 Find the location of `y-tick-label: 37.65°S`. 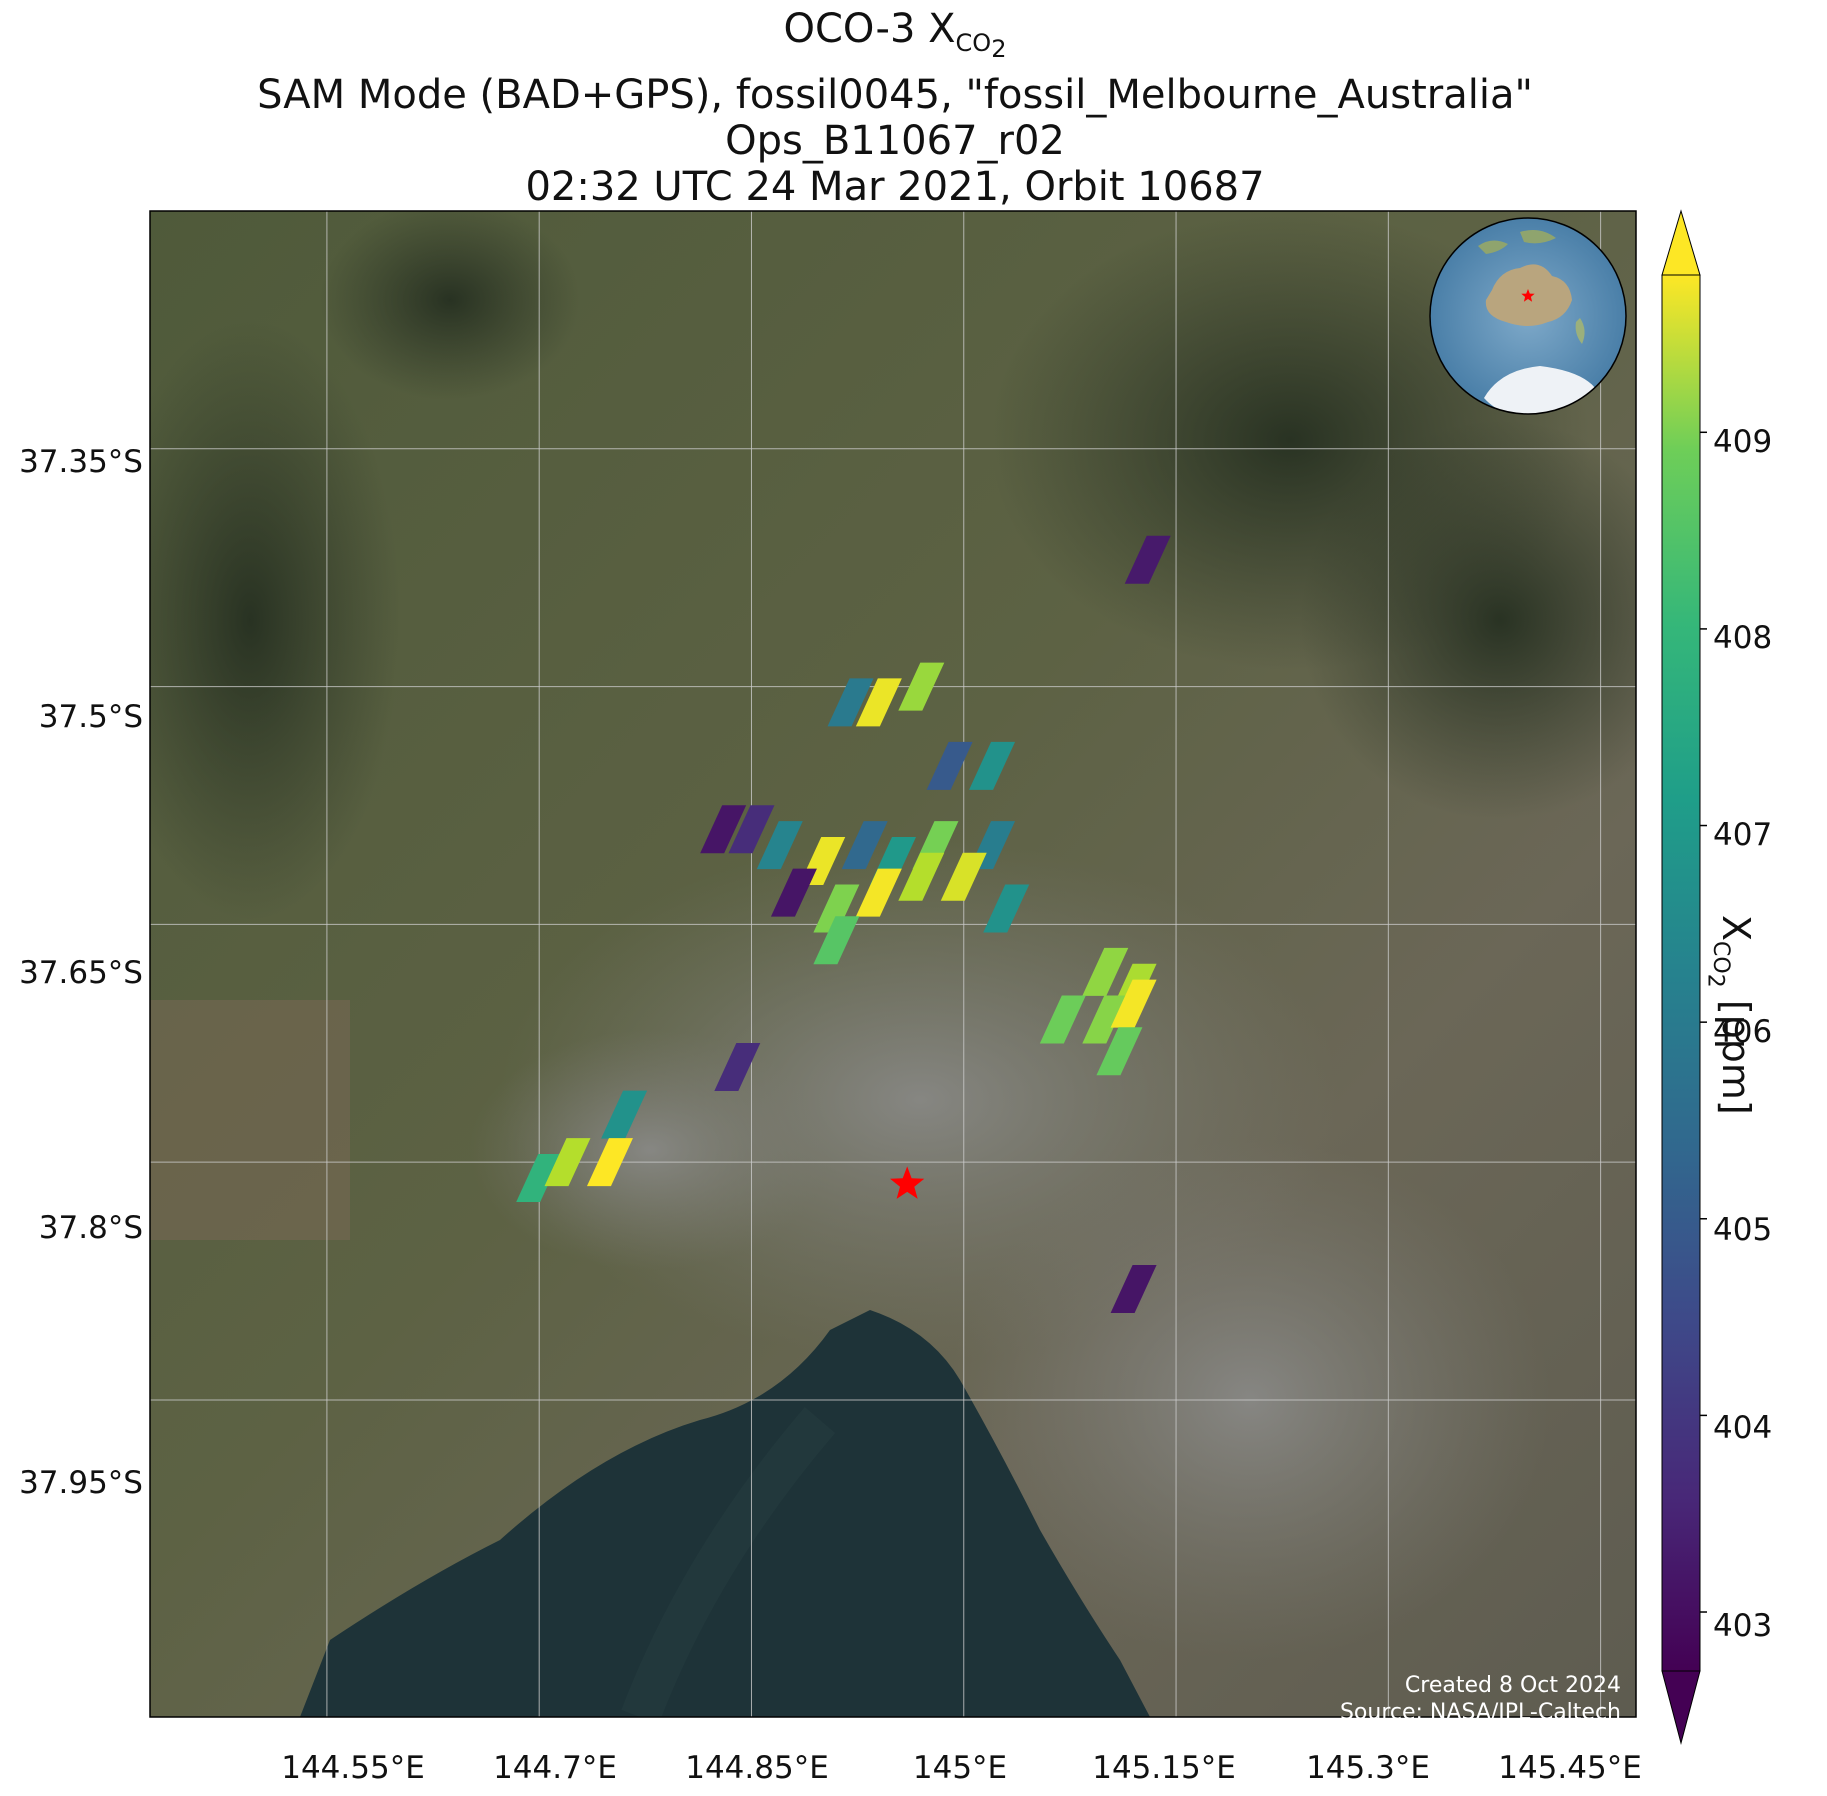

y-tick-label: 37.65°S is located at coordinates (81, 973).